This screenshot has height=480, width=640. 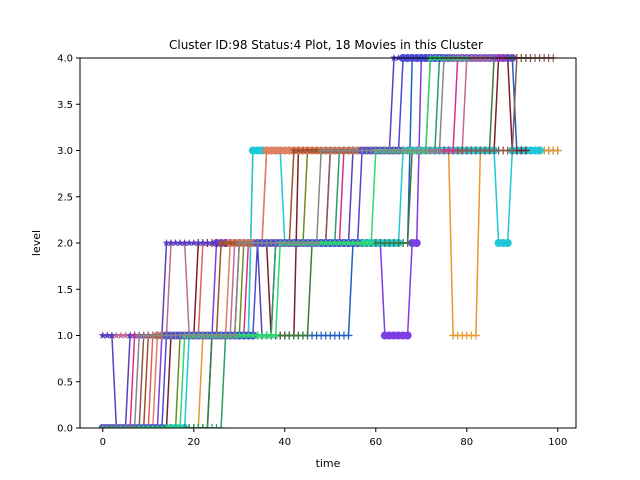 What do you see at coordinates (193, 442) in the screenshot?
I see `x-tick-label: 20` at bounding box center [193, 442].